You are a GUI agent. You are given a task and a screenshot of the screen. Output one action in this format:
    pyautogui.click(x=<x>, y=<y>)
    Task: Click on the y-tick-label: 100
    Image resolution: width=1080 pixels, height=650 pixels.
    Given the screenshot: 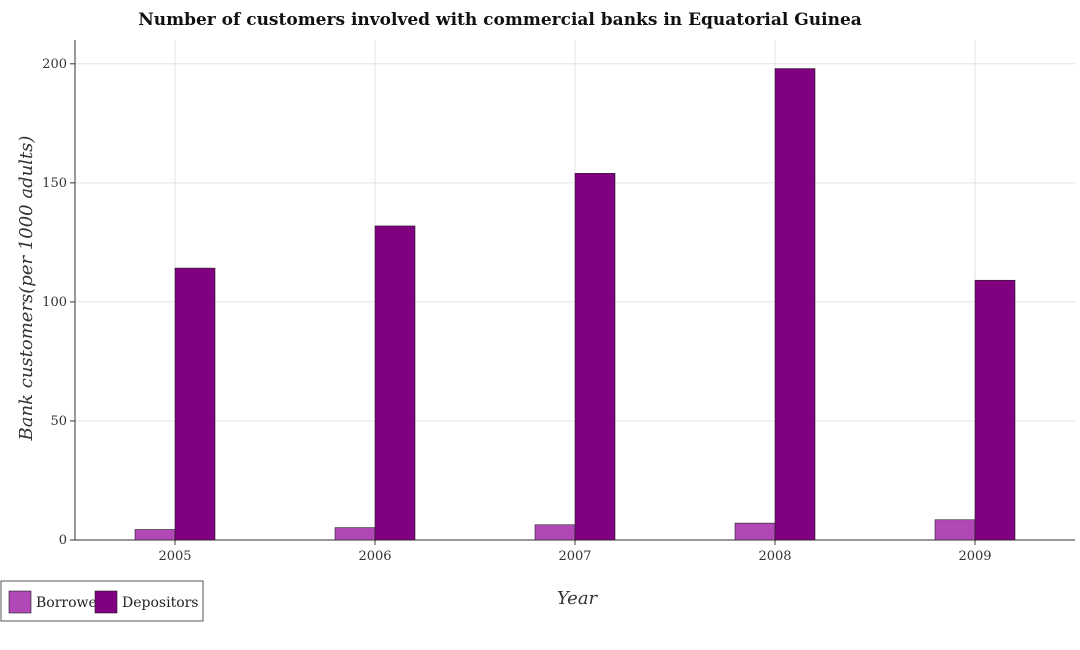 What is the action you would take?
    pyautogui.click(x=54, y=302)
    